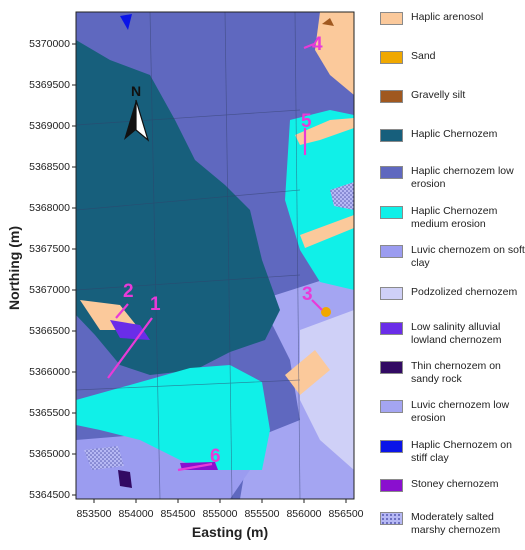 This screenshot has width=525, height=550. I want to click on site-label-5: 5, so click(306, 121).